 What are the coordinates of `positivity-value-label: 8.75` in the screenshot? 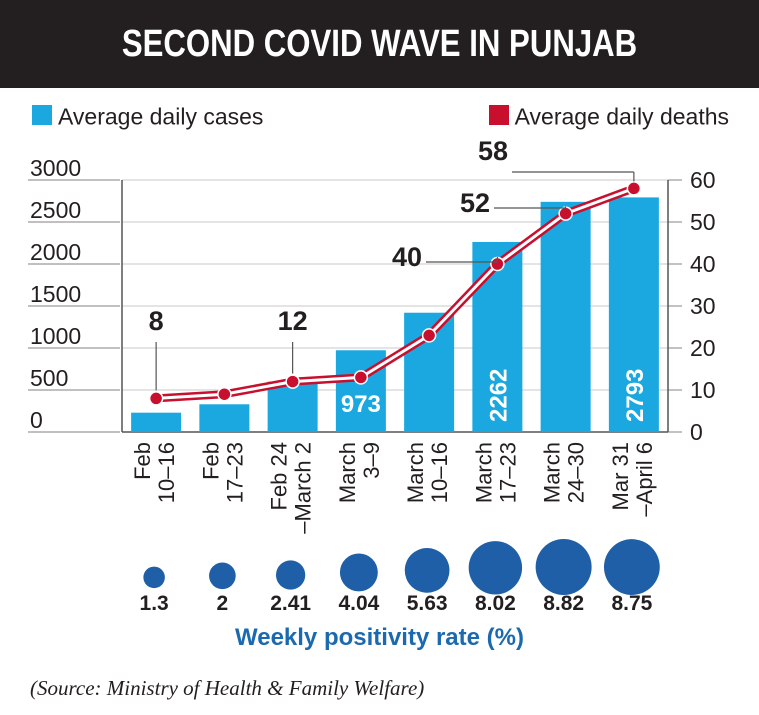 It's located at (631, 603).